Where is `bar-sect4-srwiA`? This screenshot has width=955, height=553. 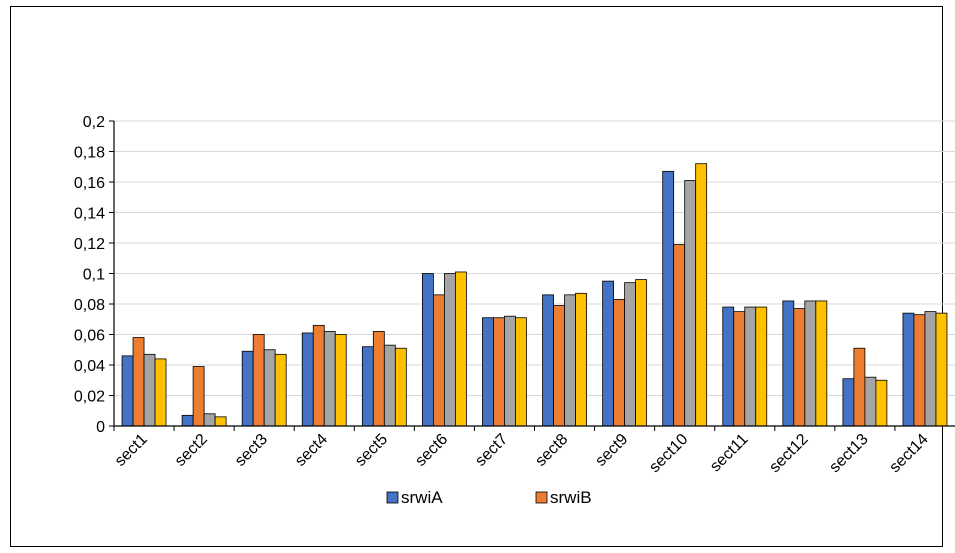 bar-sect4-srwiA is located at coordinates (307, 379).